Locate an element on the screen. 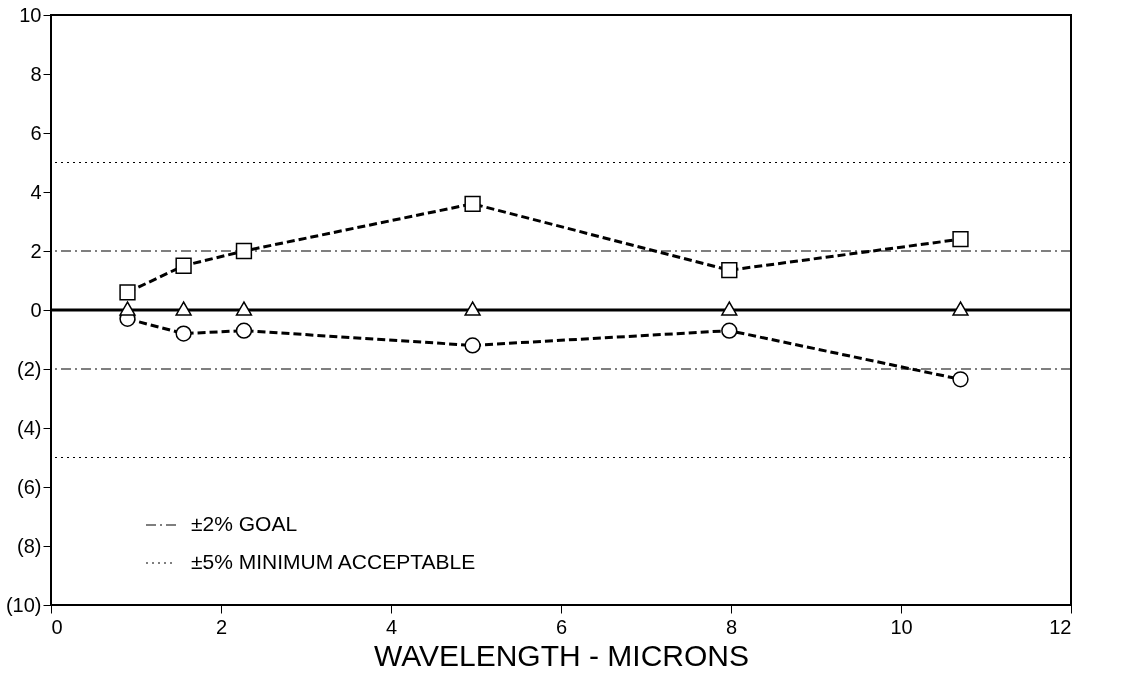  x-tick-label: 6 is located at coordinates (561, 626).